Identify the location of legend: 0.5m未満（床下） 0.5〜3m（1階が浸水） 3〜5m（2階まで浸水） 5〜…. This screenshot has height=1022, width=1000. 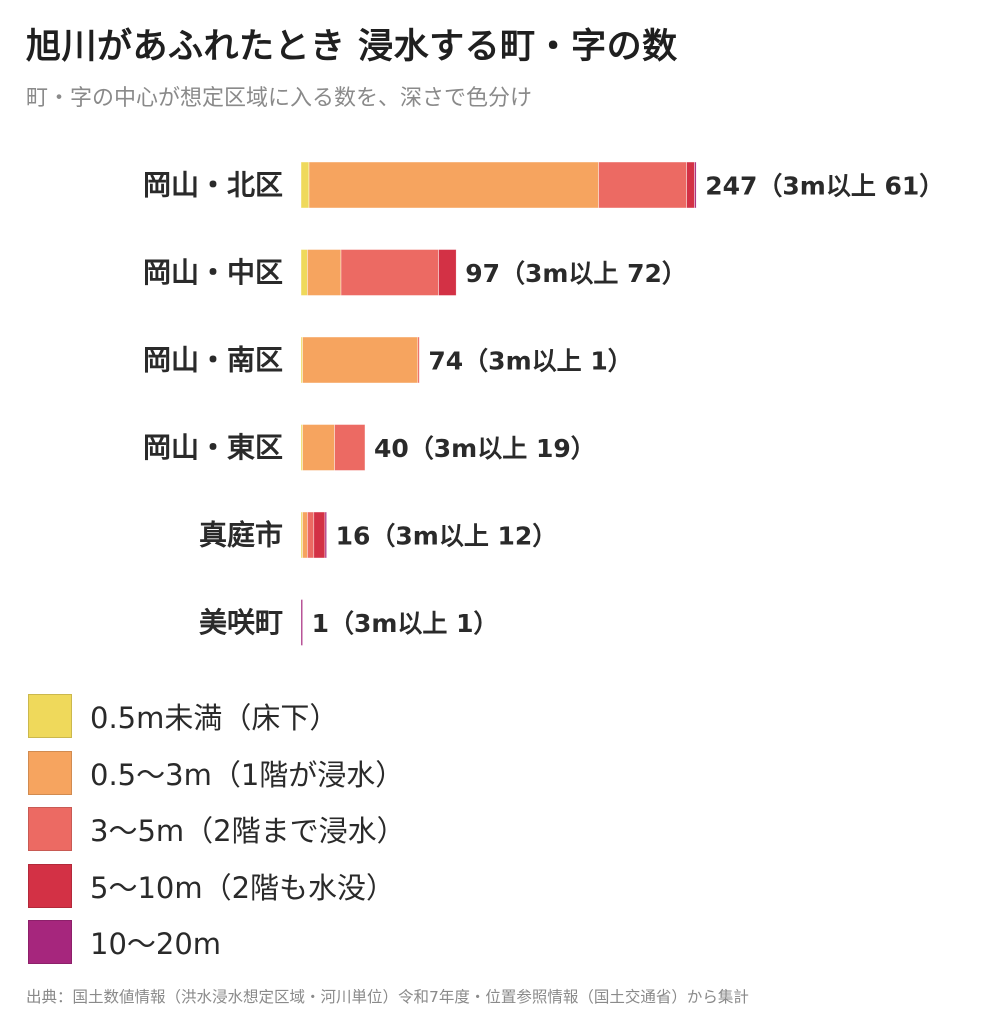
(217, 829).